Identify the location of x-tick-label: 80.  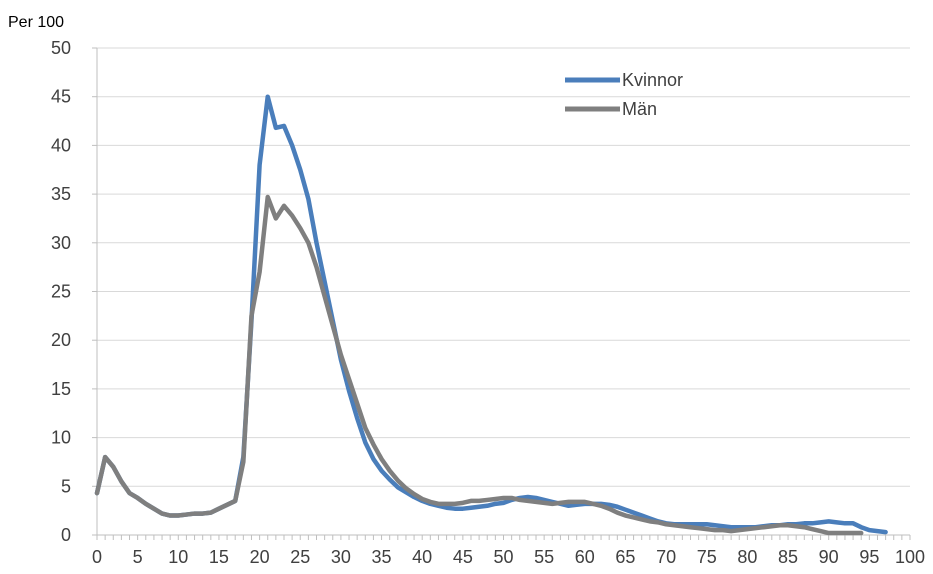
(747, 557).